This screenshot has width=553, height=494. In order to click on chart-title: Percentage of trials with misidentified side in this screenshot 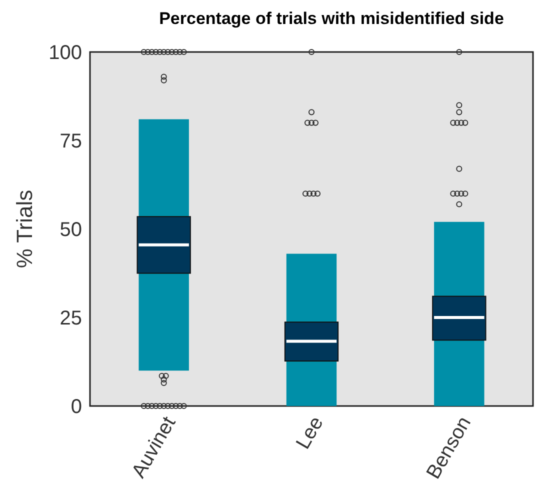, I will do `click(331, 18)`.